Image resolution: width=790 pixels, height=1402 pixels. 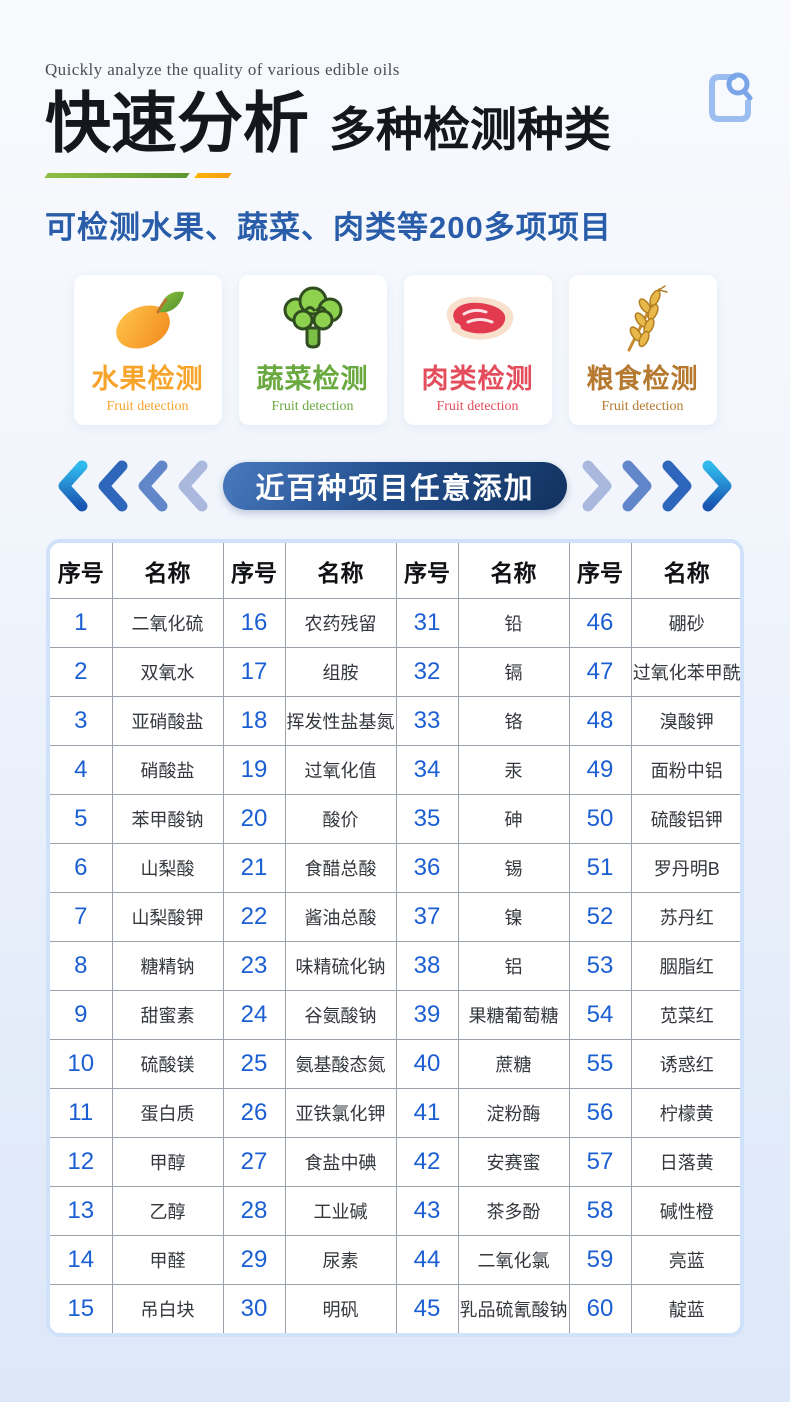 What do you see at coordinates (600, 1308) in the screenshot?
I see `item-number-cell: 60` at bounding box center [600, 1308].